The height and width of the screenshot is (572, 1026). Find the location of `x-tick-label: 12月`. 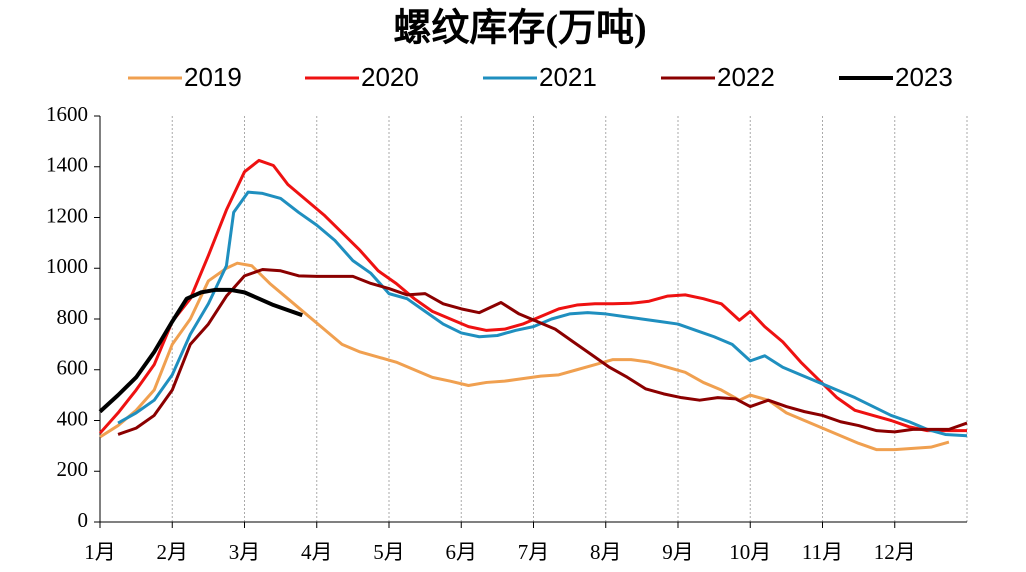

x-tick-label: 12月 is located at coordinates (895, 552).